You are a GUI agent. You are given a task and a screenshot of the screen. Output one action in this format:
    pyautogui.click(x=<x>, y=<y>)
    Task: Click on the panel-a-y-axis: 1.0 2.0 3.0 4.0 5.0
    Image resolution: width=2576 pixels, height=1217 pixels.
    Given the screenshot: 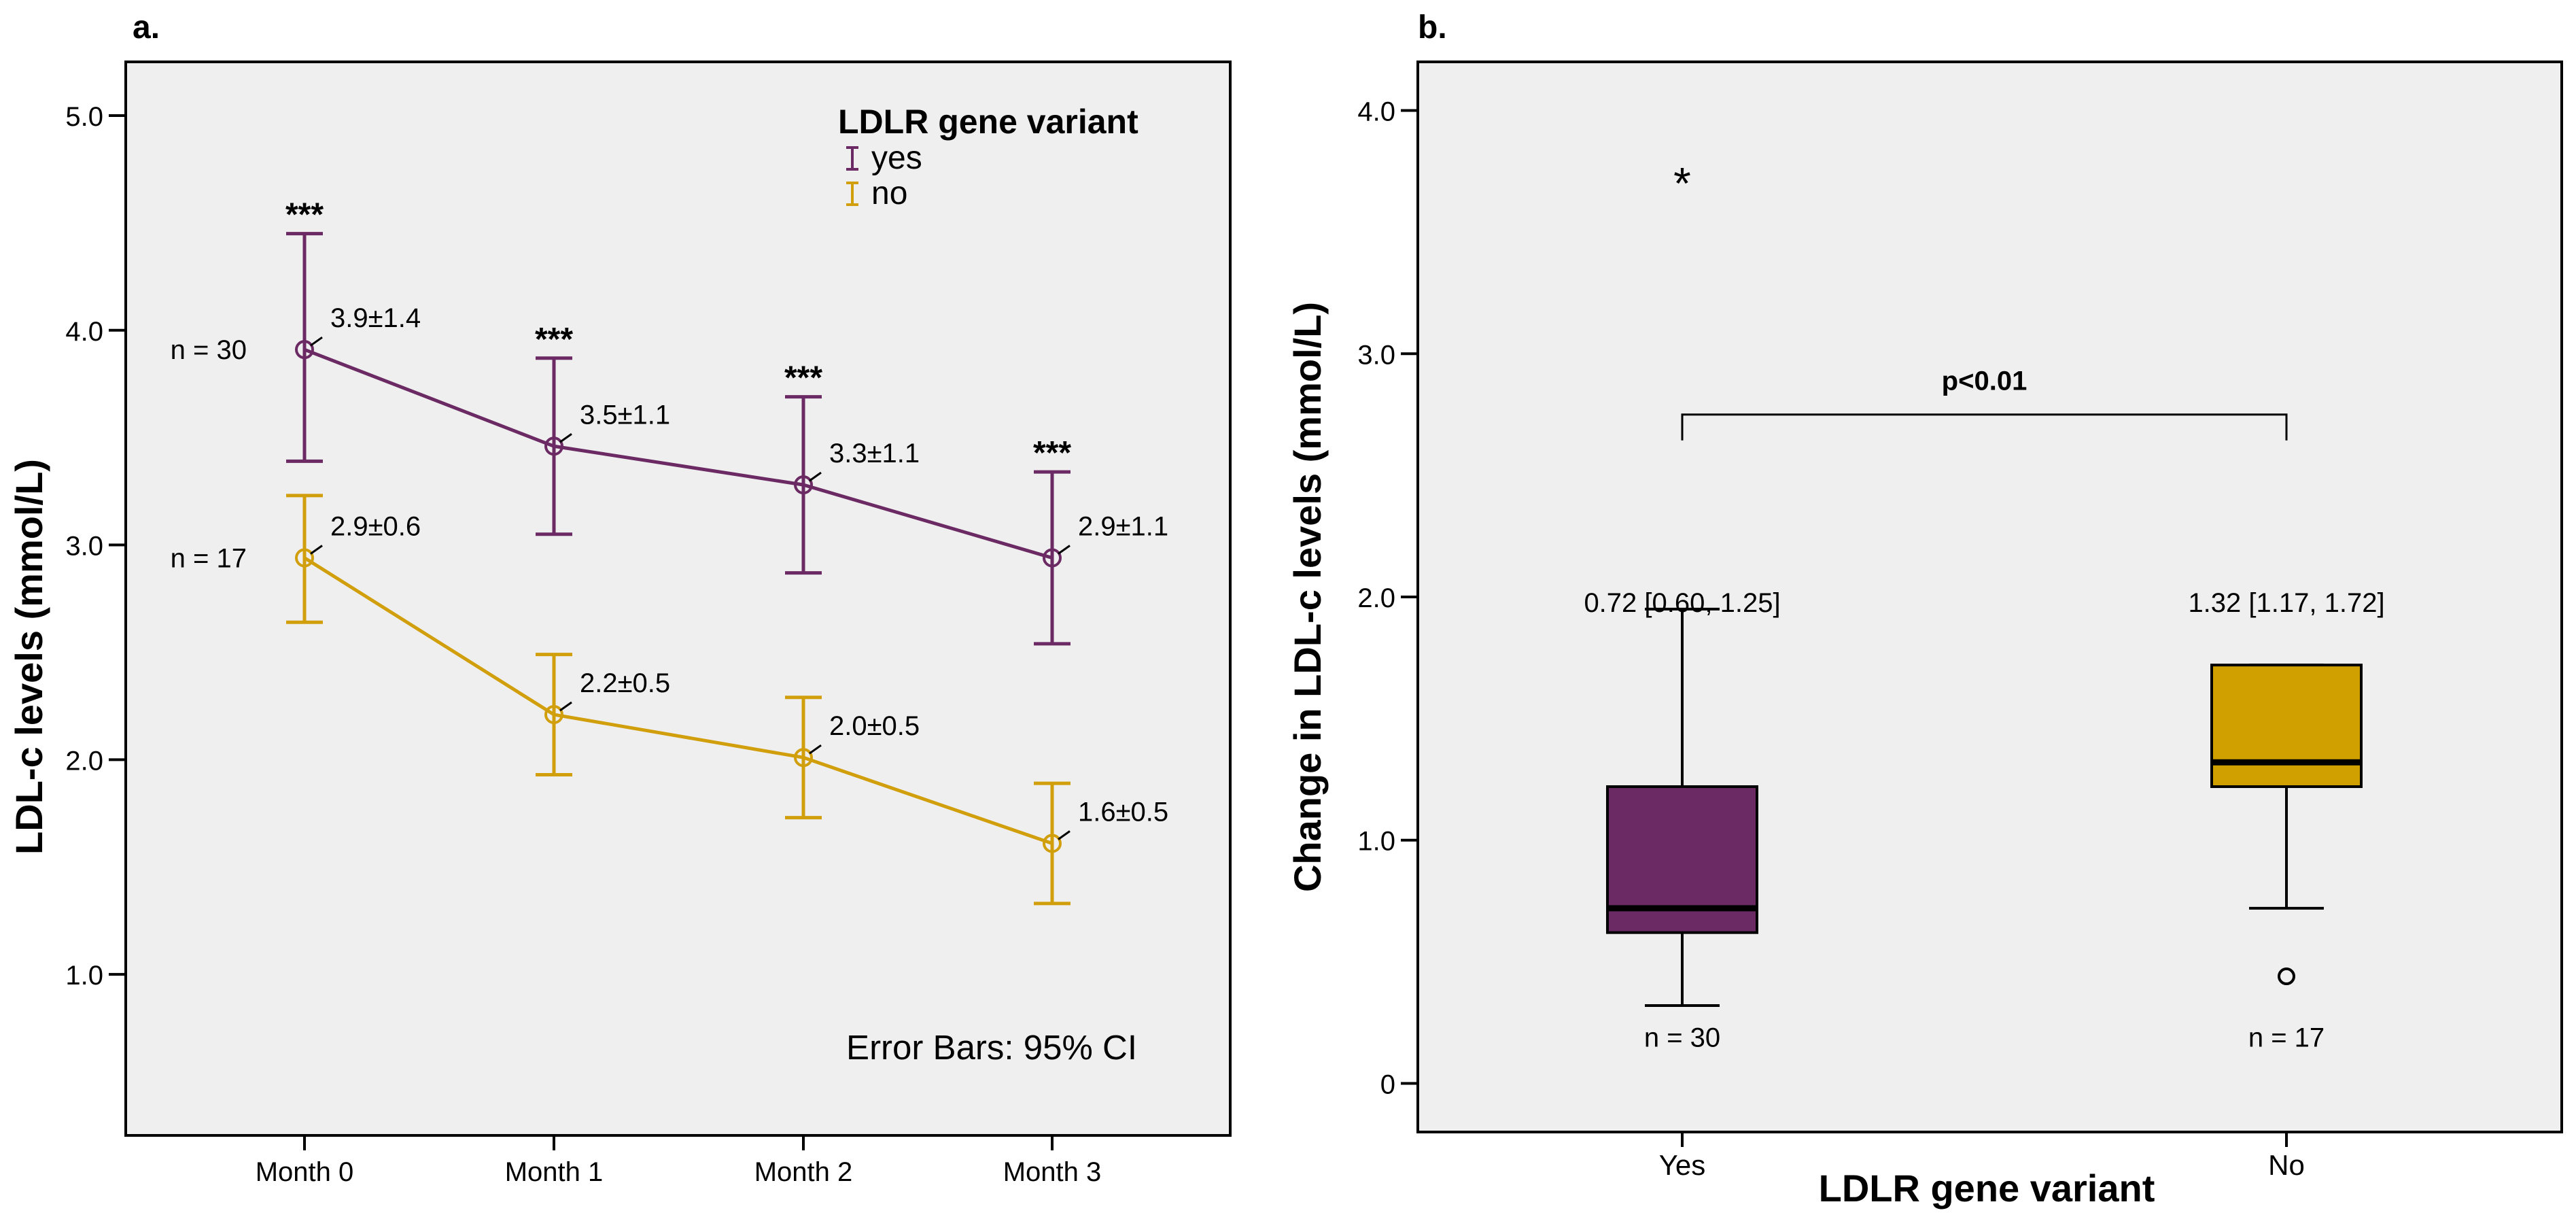 What is the action you would take?
    pyautogui.click(x=95, y=546)
    